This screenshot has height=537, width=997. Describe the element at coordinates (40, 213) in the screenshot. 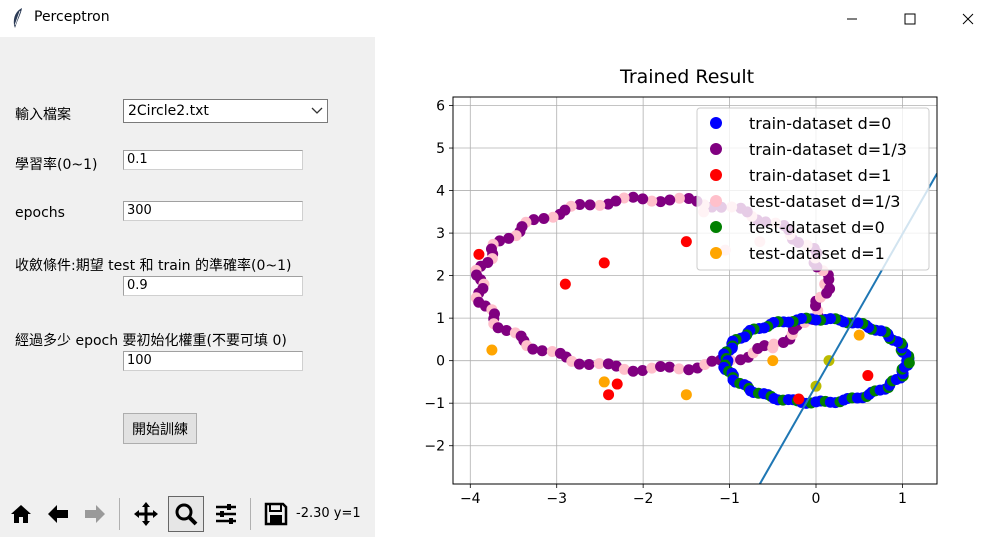

I see `epochs-label: epochs` at that location.